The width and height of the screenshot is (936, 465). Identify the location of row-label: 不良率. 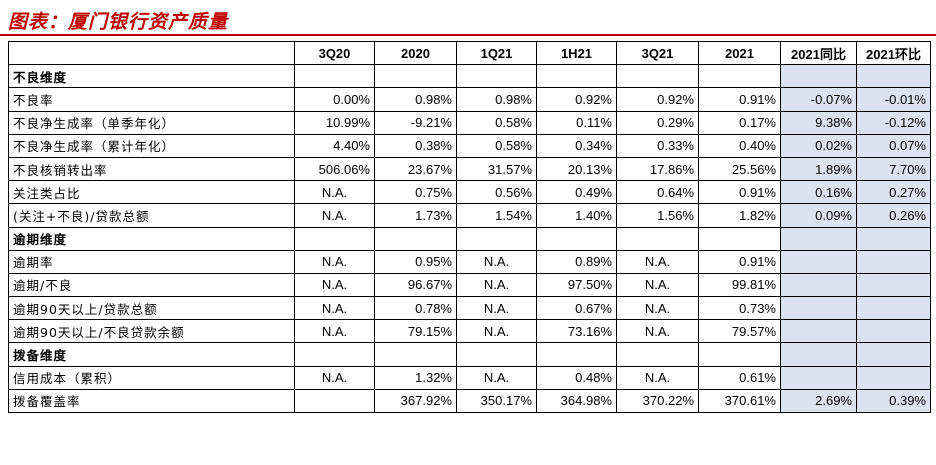
(151, 99).